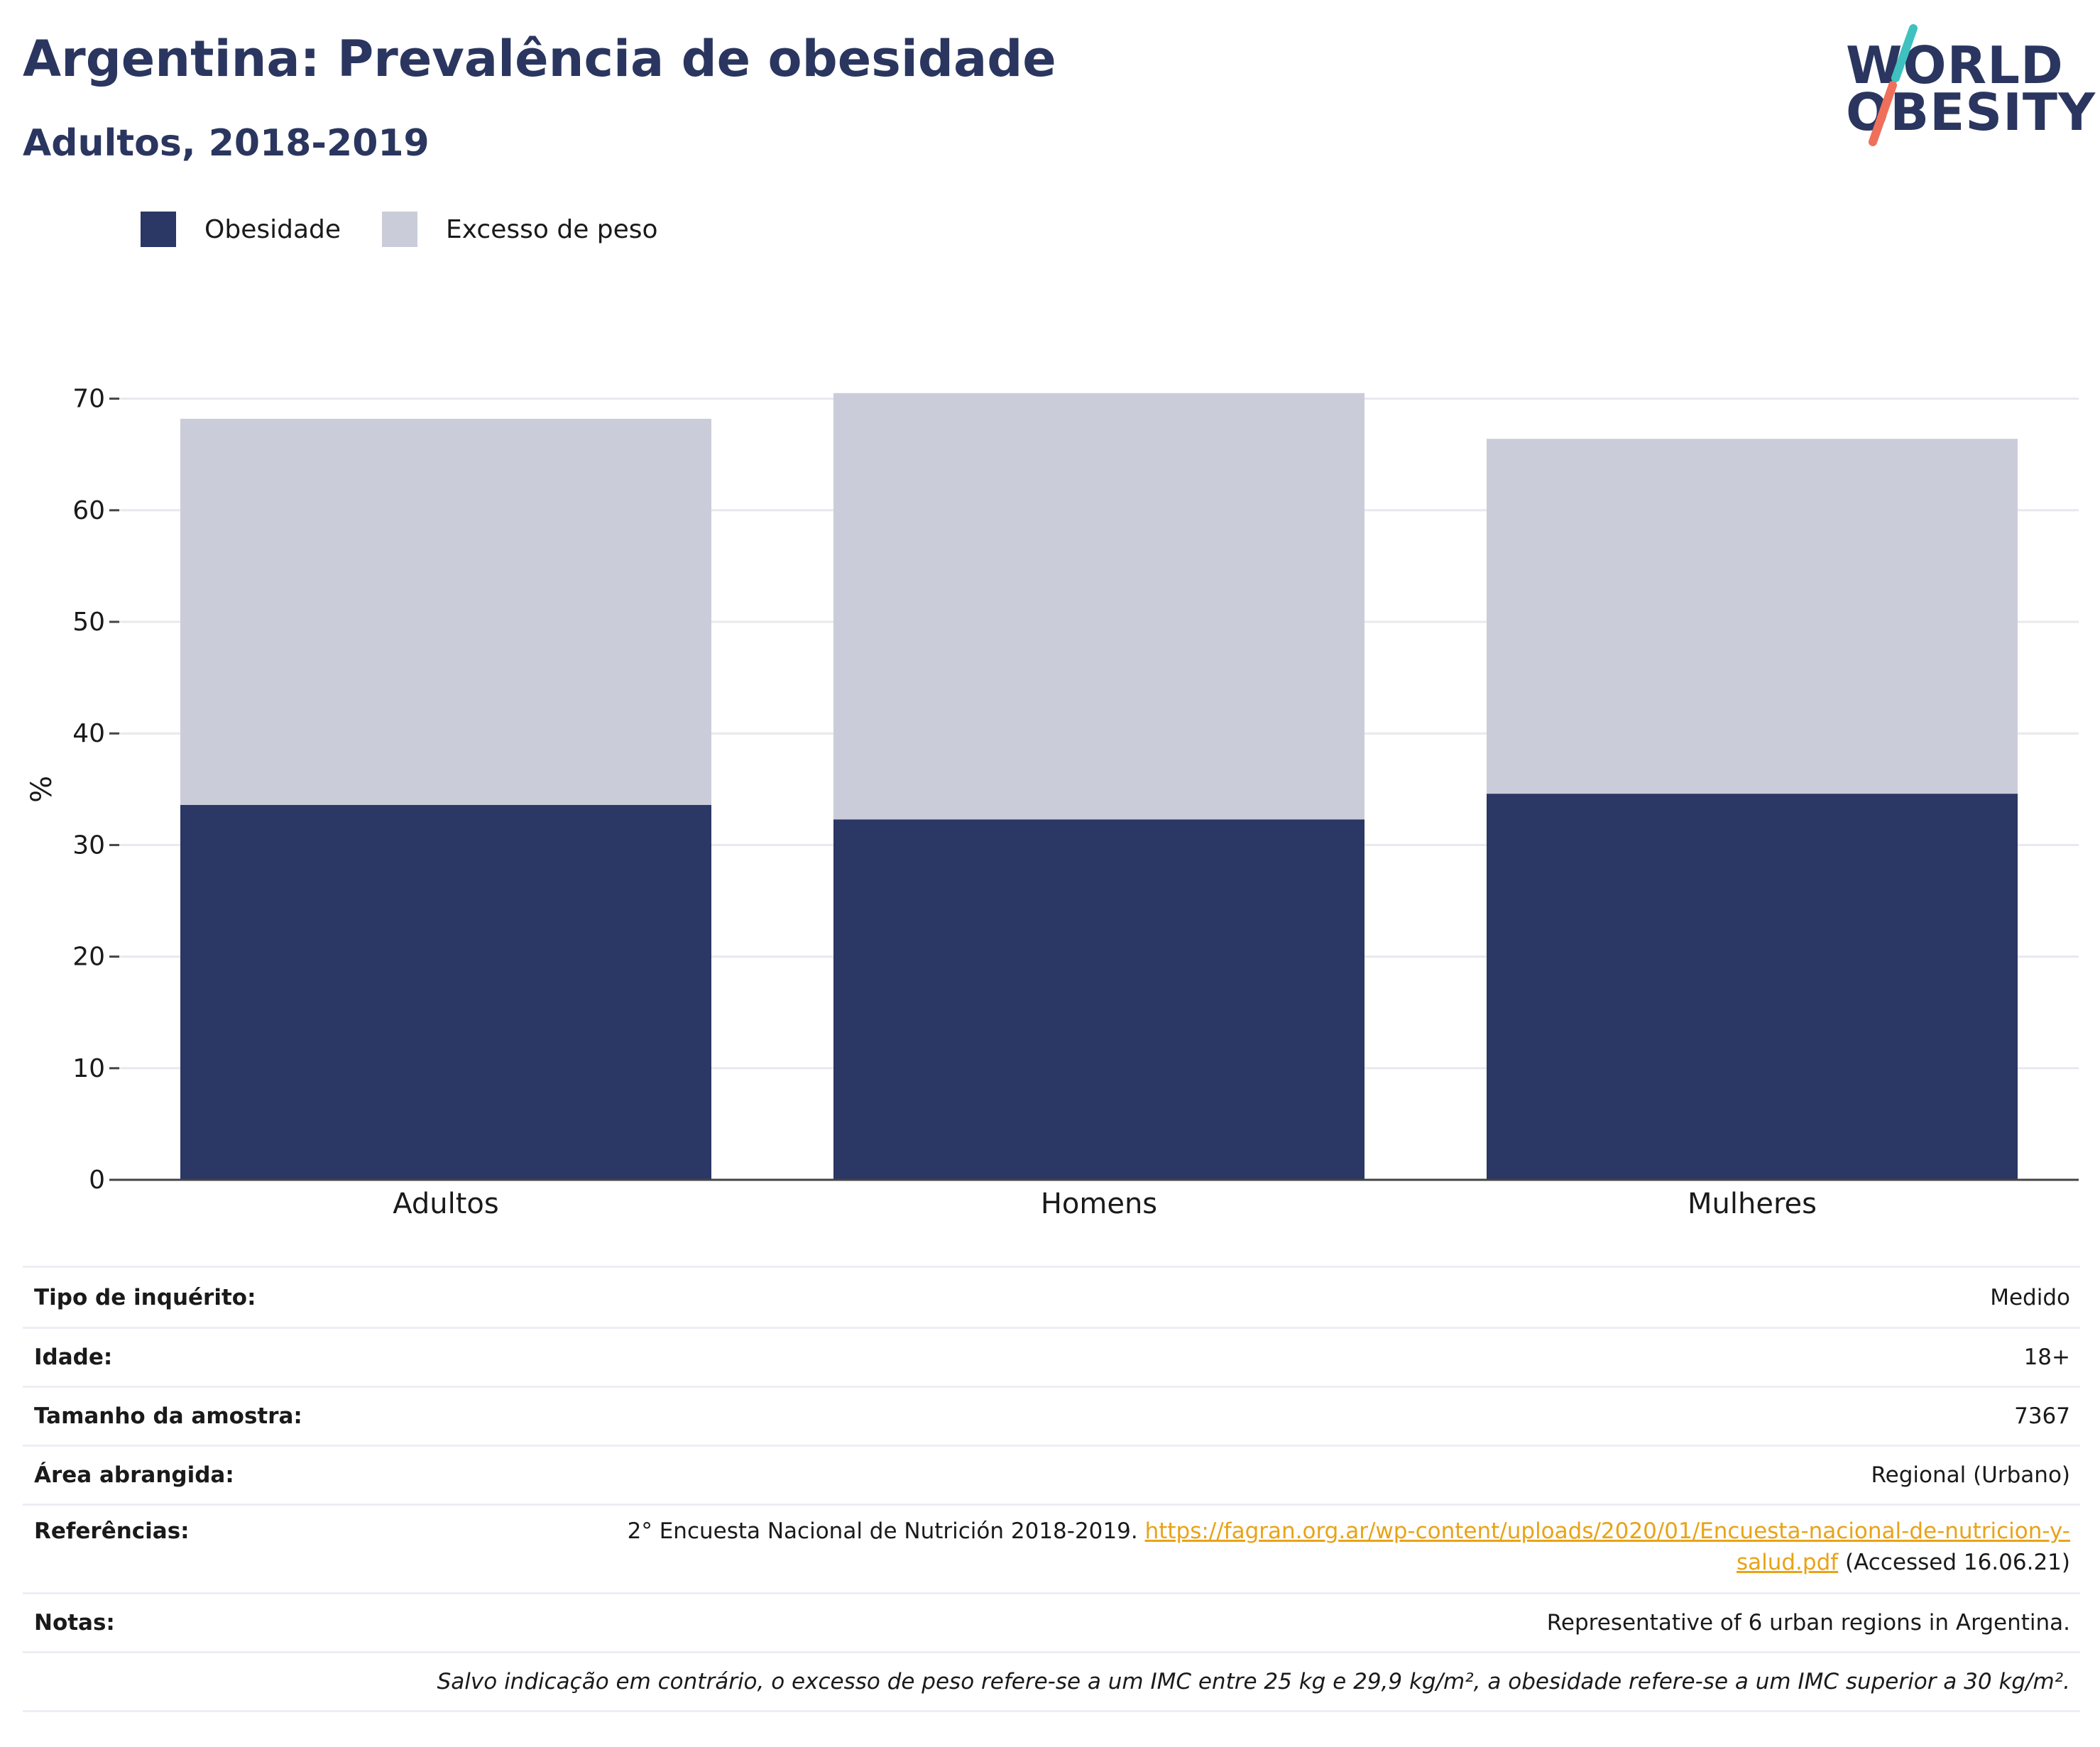 Image resolution: width=2100 pixels, height=1747 pixels. Describe the element at coordinates (226, 143) in the screenshot. I see `chart-subtitle: Adultos, 2018-2019` at that location.